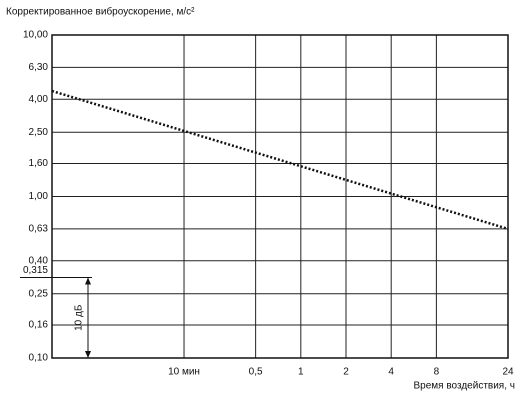 Image resolution: width=527 pixels, height=400 pixels. Describe the element at coordinates (39, 196) in the screenshot. I see `y-tick-label: 1,00` at that location.